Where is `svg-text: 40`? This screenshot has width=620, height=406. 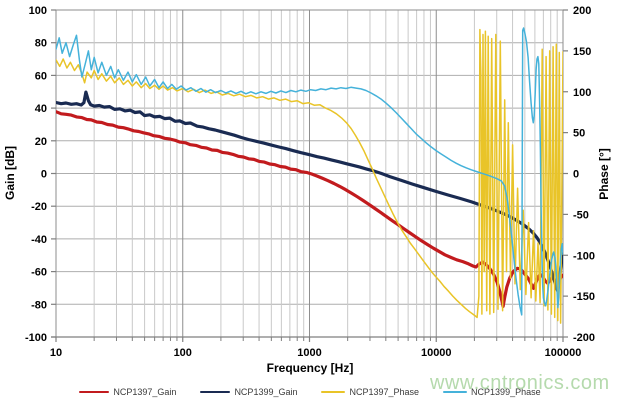
svg-text: 40 is located at coordinates (41, 109).